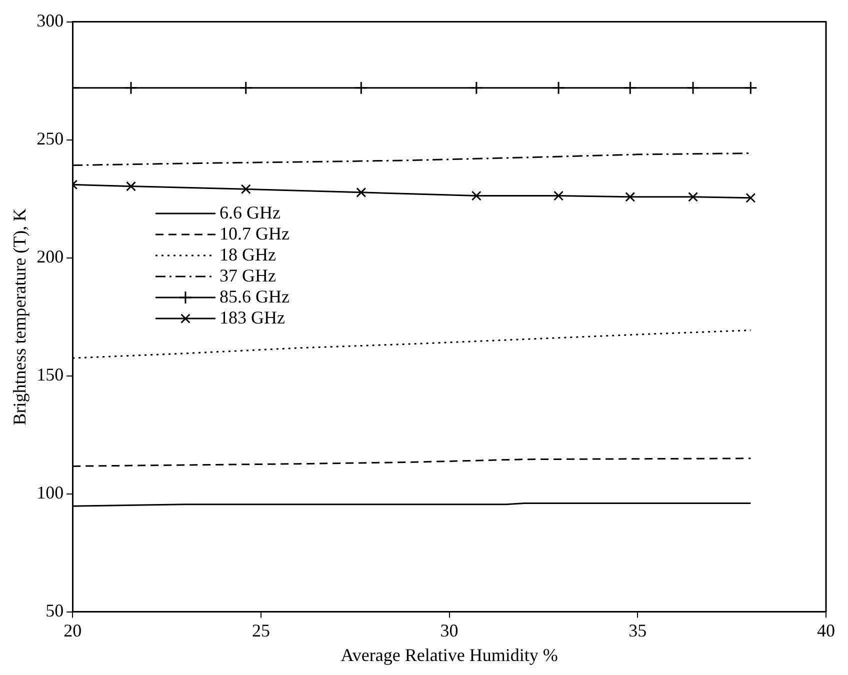 The width and height of the screenshot is (848, 675). Describe the element at coordinates (247, 275) in the screenshot. I see `legend-label: 37 GHz` at that location.